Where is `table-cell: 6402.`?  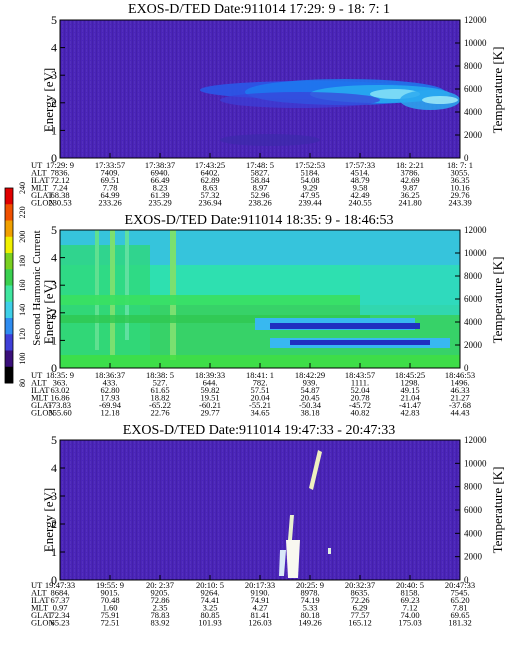
table-cell: 6402. is located at coordinates (209, 173).